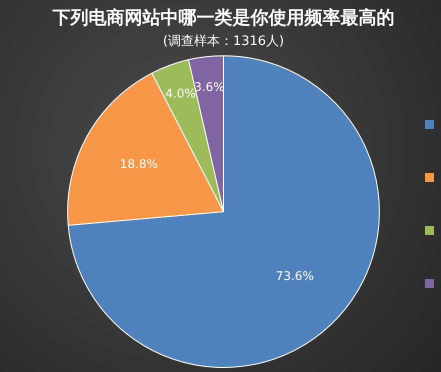 The height and width of the screenshot is (372, 441). I want to click on chart-title: 下列电商网站中哪一类是你使用频率最高的, so click(223, 17).